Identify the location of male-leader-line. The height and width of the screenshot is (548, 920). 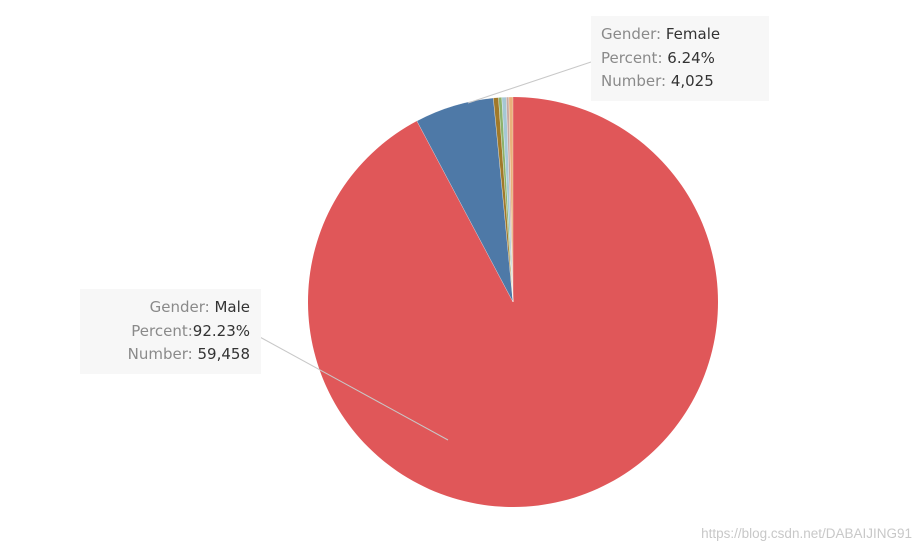
(353, 388).